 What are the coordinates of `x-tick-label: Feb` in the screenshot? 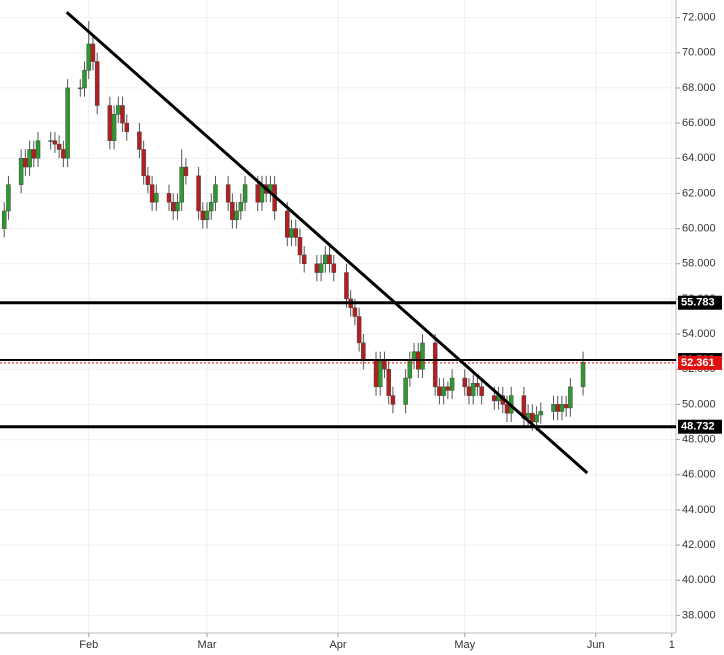 It's located at (88, 645).